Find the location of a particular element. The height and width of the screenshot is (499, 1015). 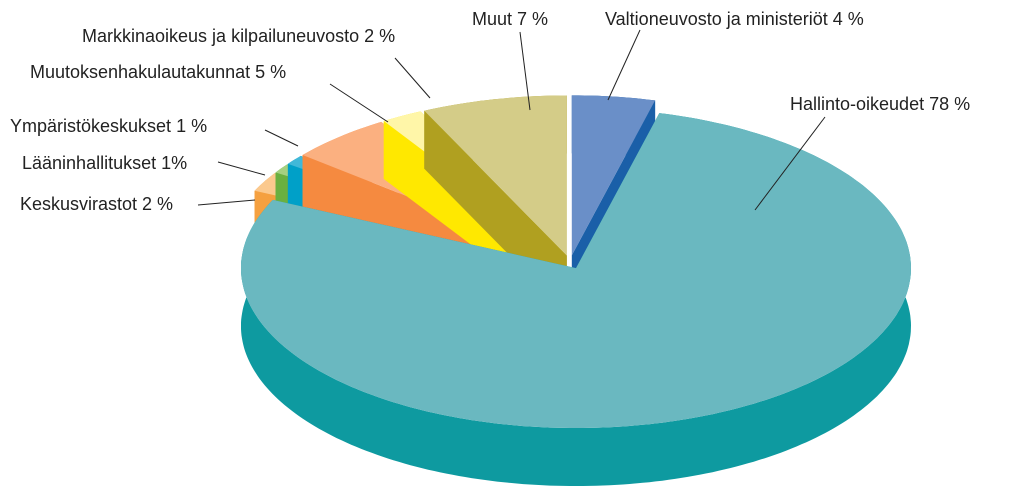

slice-label: Muut 7 % is located at coordinates (510, 19).